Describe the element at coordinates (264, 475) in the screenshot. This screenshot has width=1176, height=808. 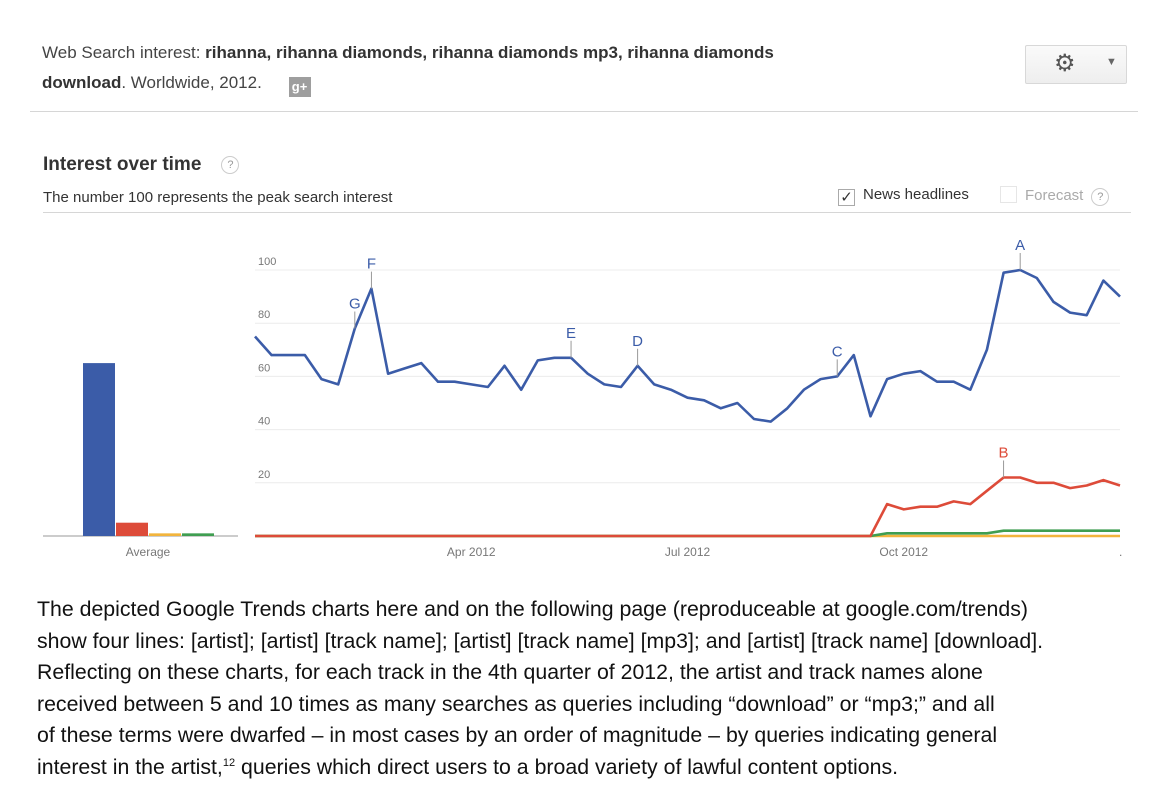
I see `y-tick-label: 20` at that location.